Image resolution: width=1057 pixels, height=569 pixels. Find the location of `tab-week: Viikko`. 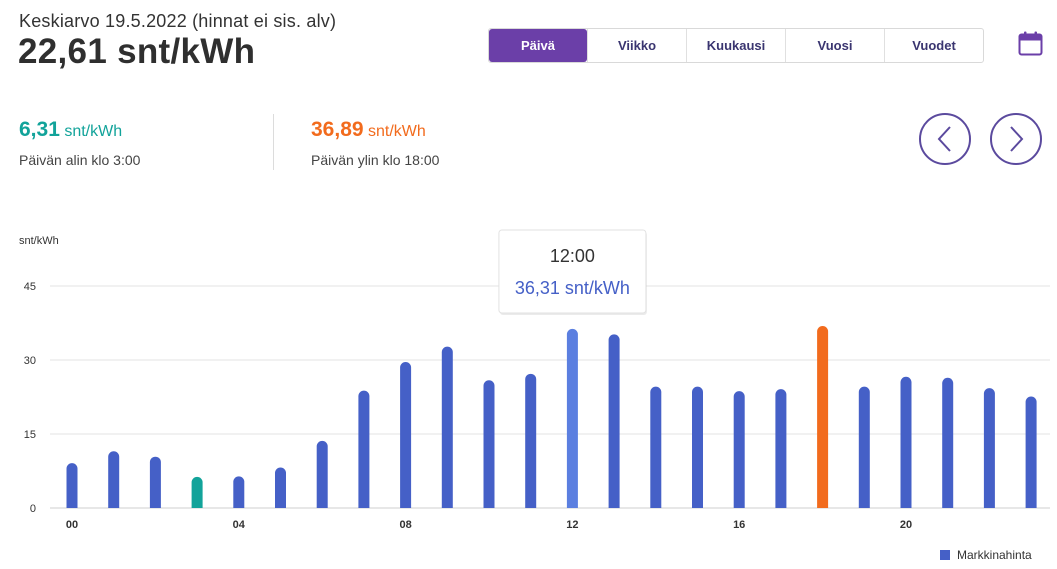

tab-week: Viikko is located at coordinates (636, 45).